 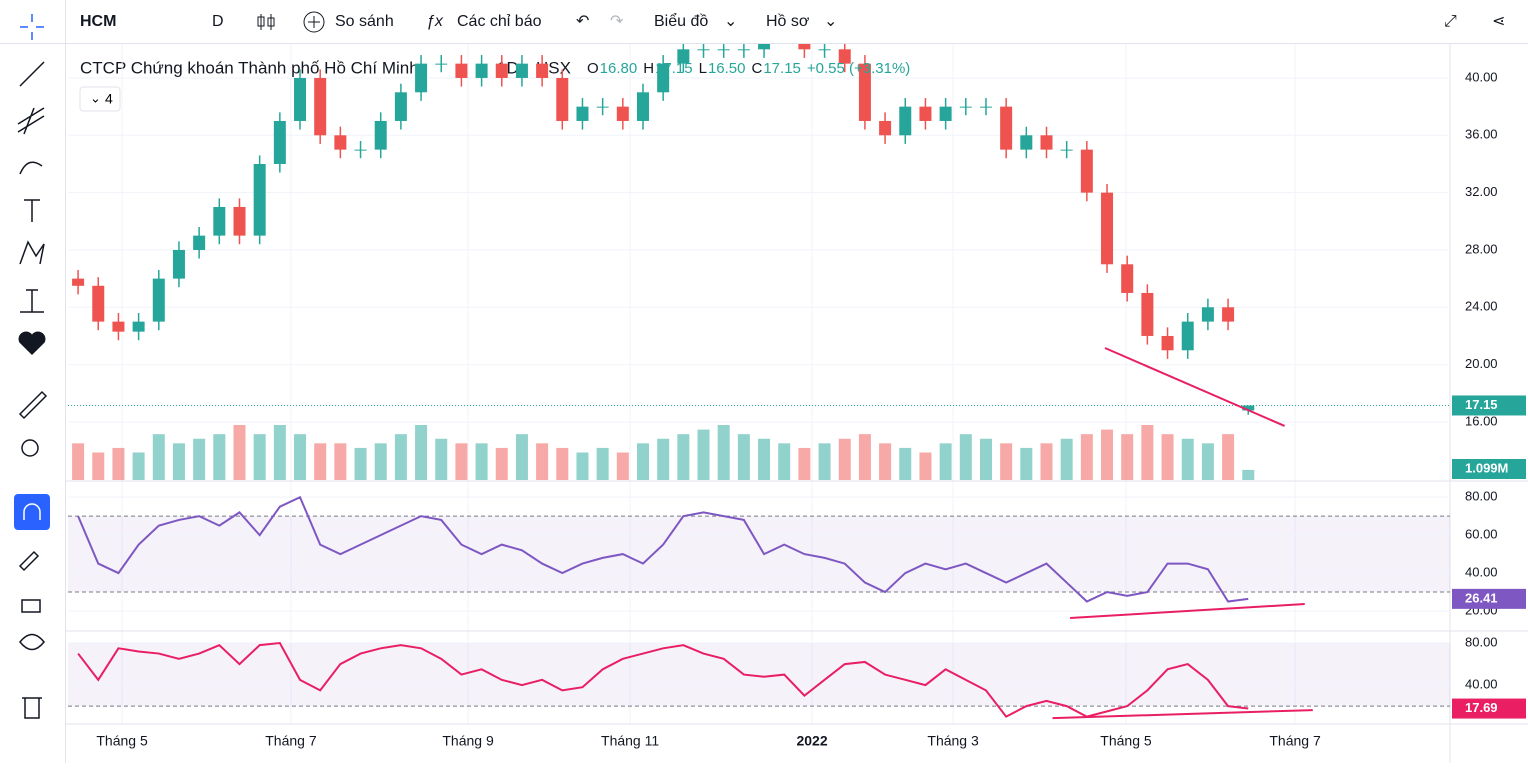 I want to click on pattern-tool, so click(x=32, y=252).